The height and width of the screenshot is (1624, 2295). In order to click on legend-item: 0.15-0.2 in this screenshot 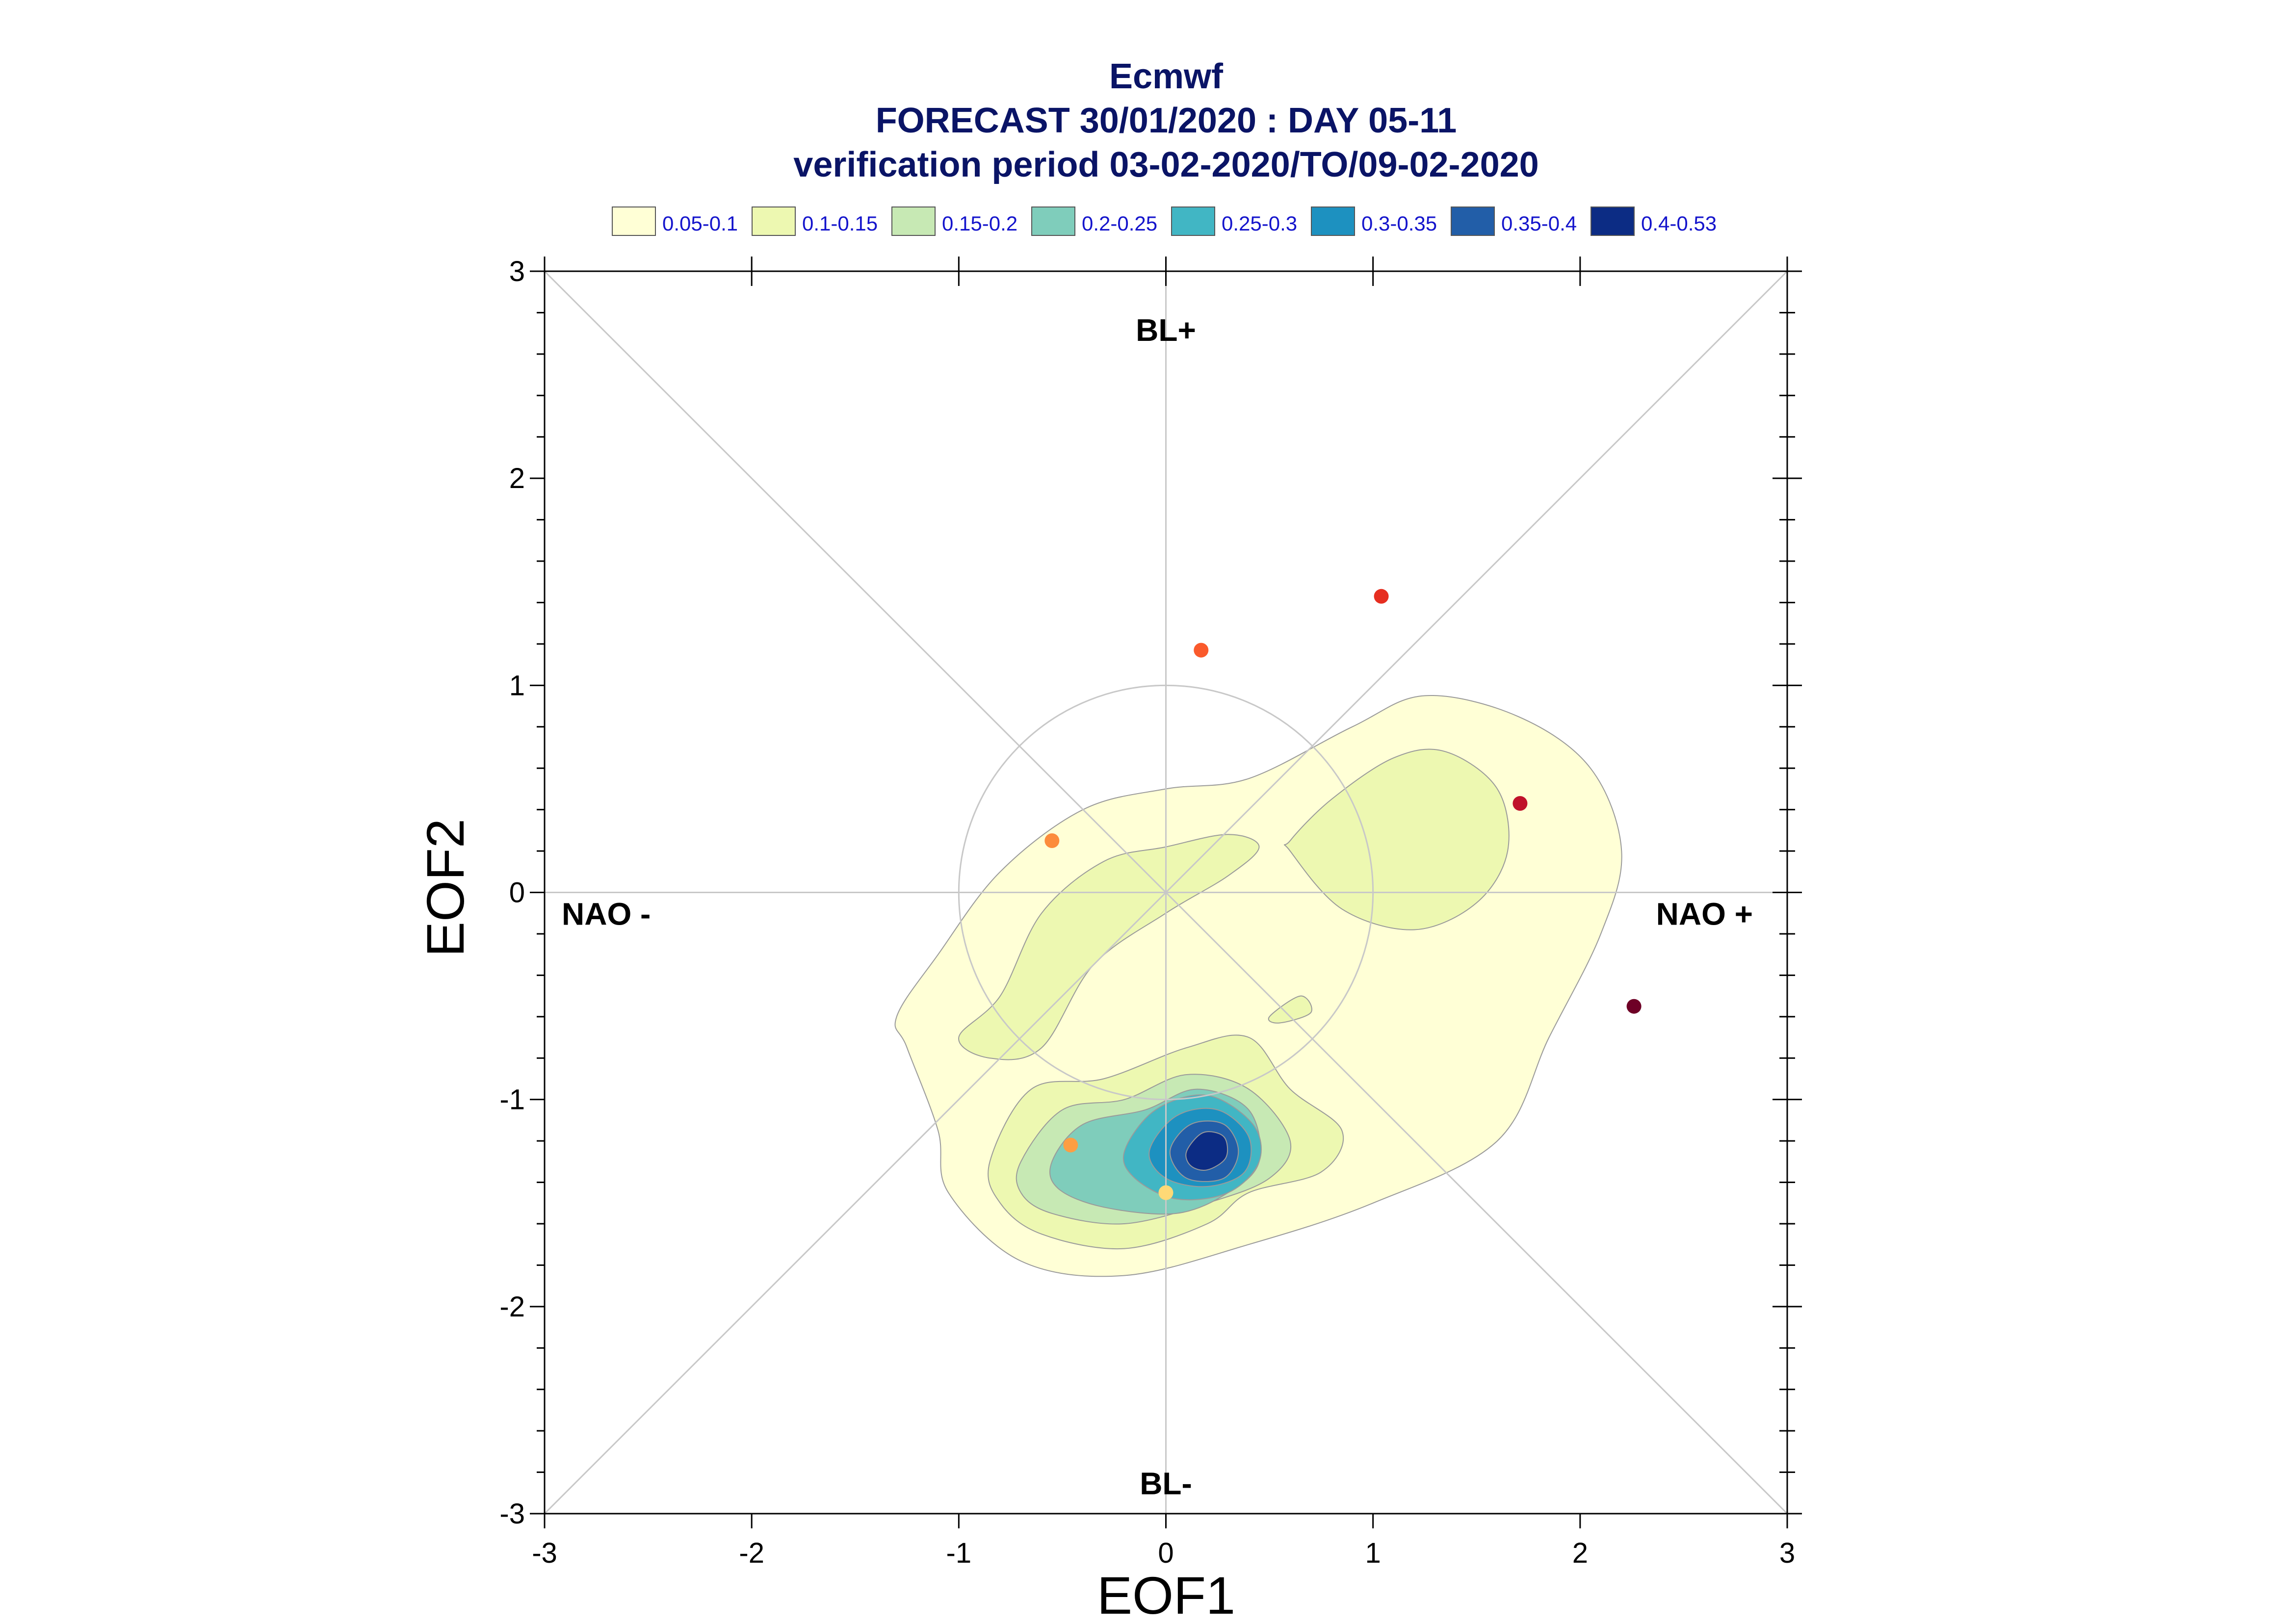, I will do `click(954, 221)`.